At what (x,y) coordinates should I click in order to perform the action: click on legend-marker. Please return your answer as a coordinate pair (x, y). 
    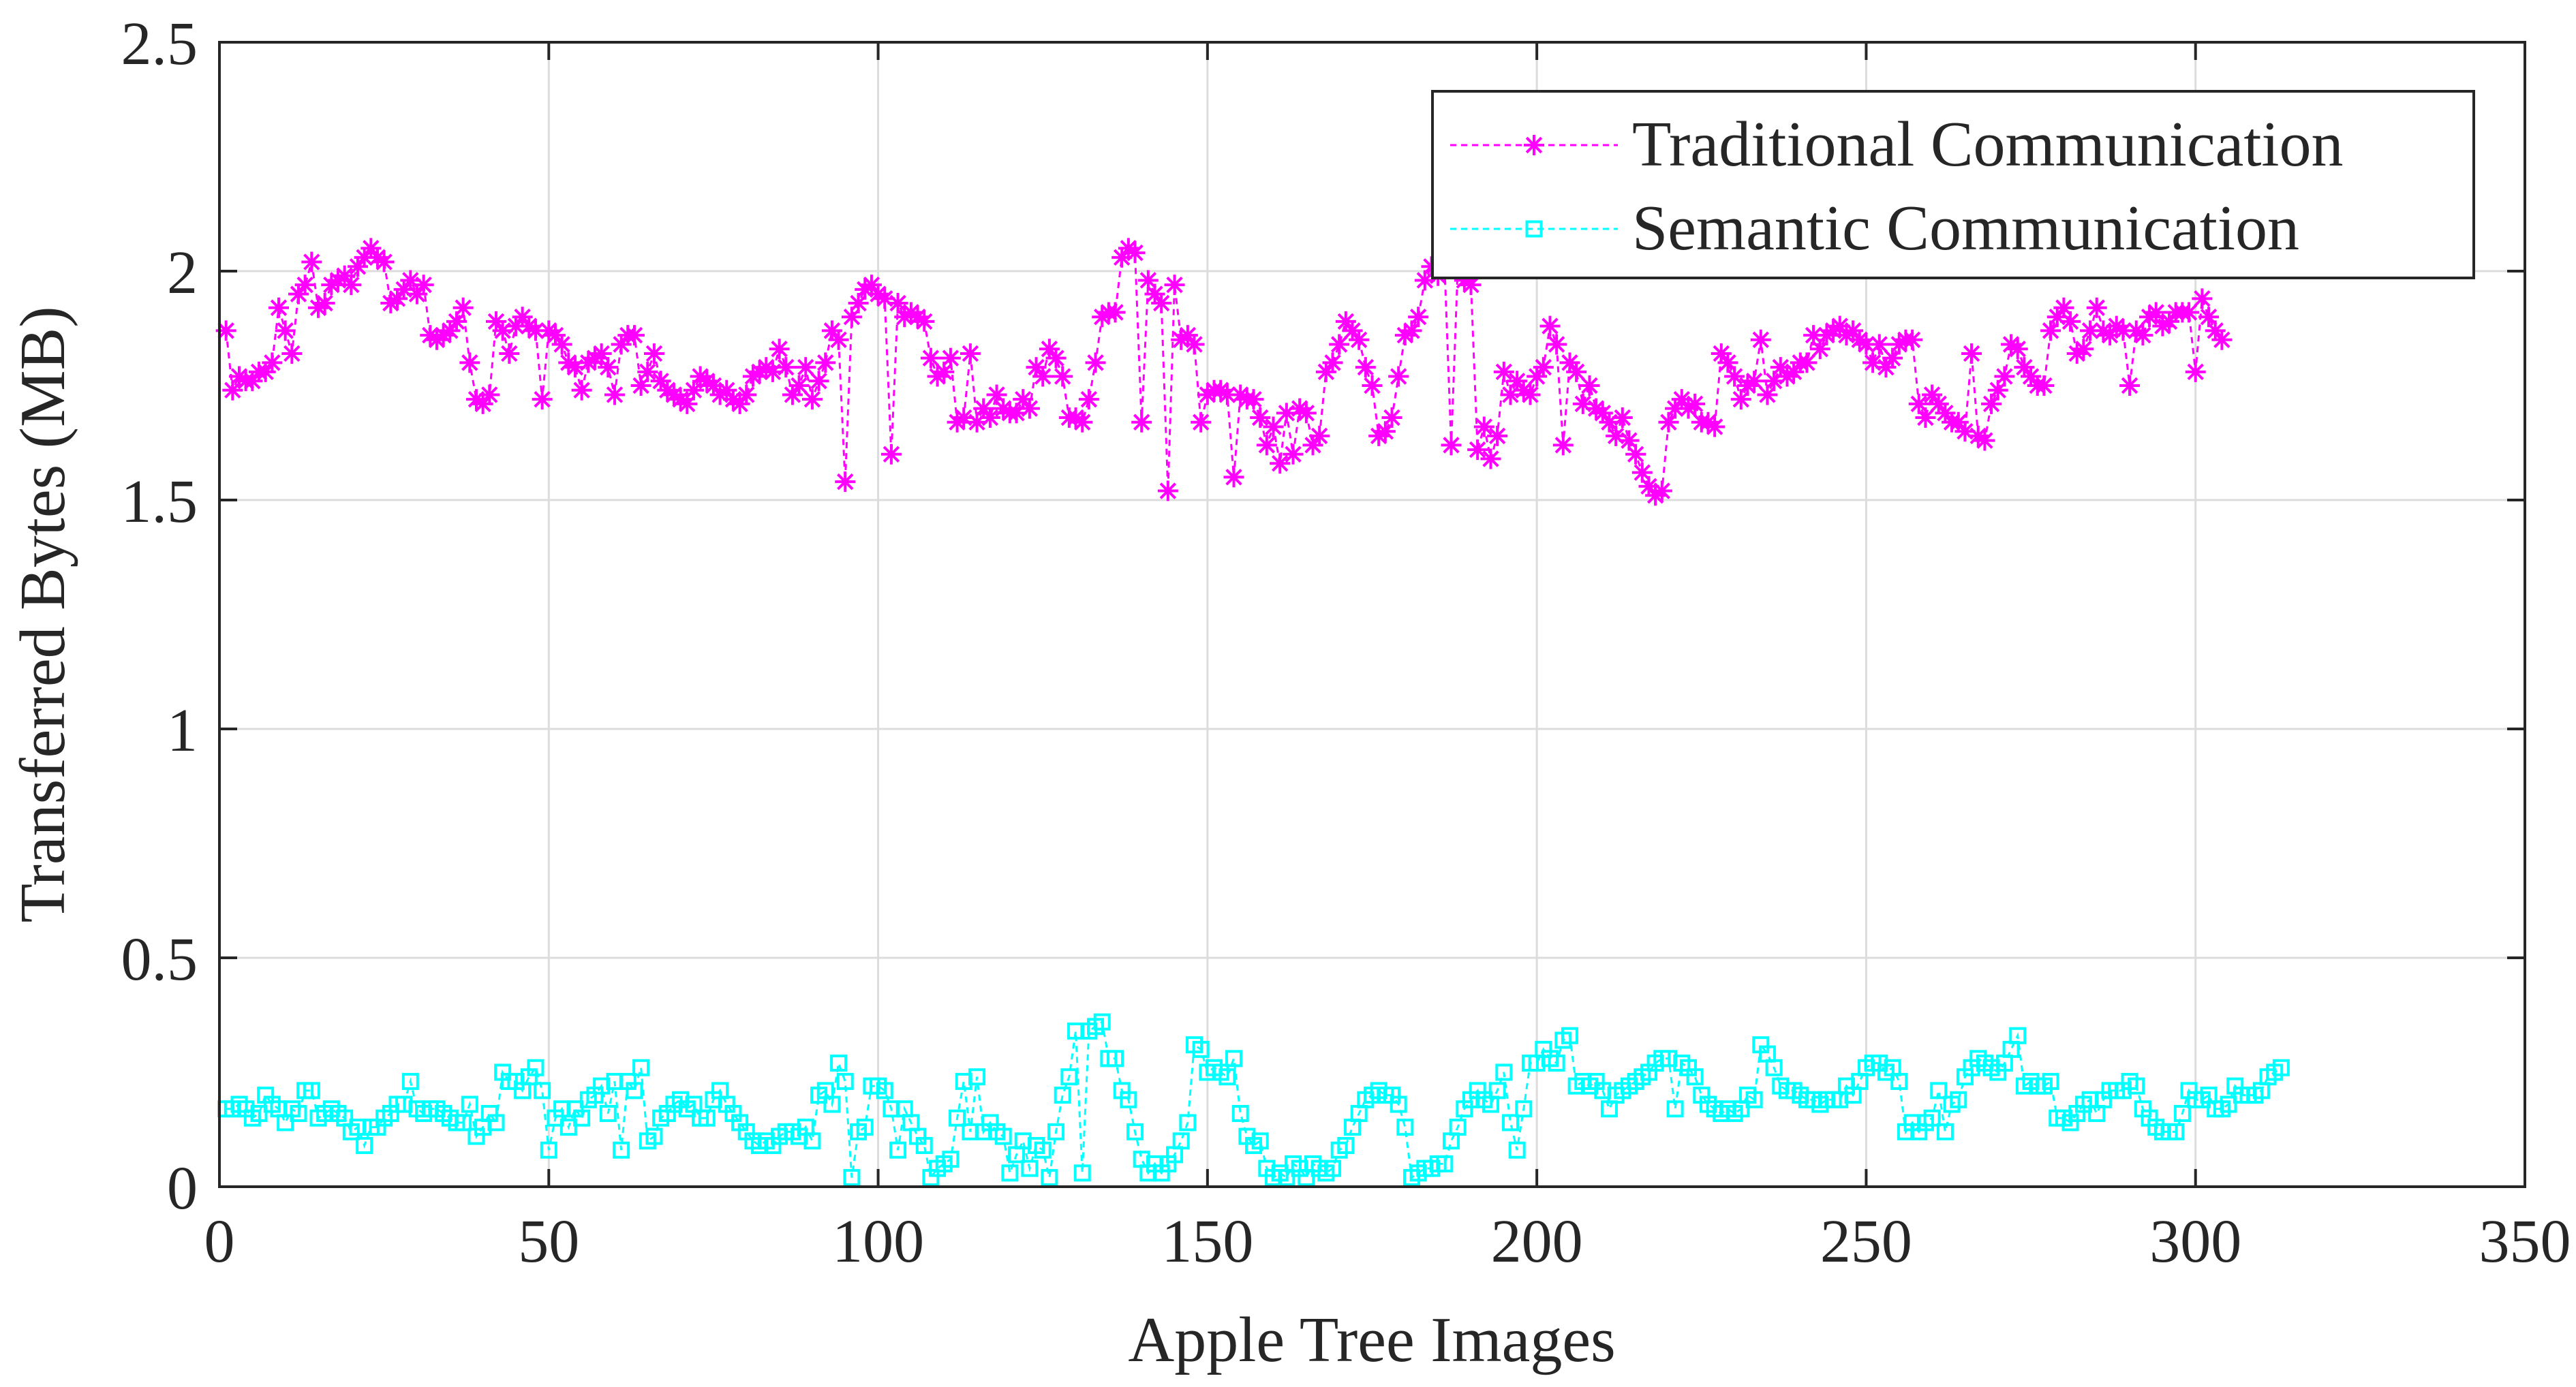
    Looking at the image, I should click on (1534, 145).